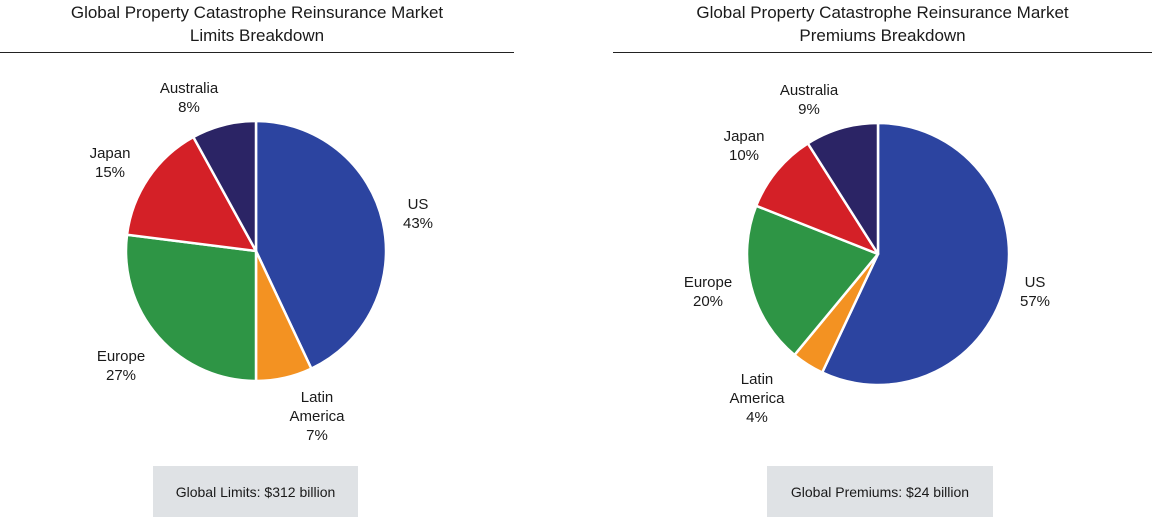  Describe the element at coordinates (882, 35) in the screenshot. I see `chart-title-line2: Premiums Breakdown` at that location.